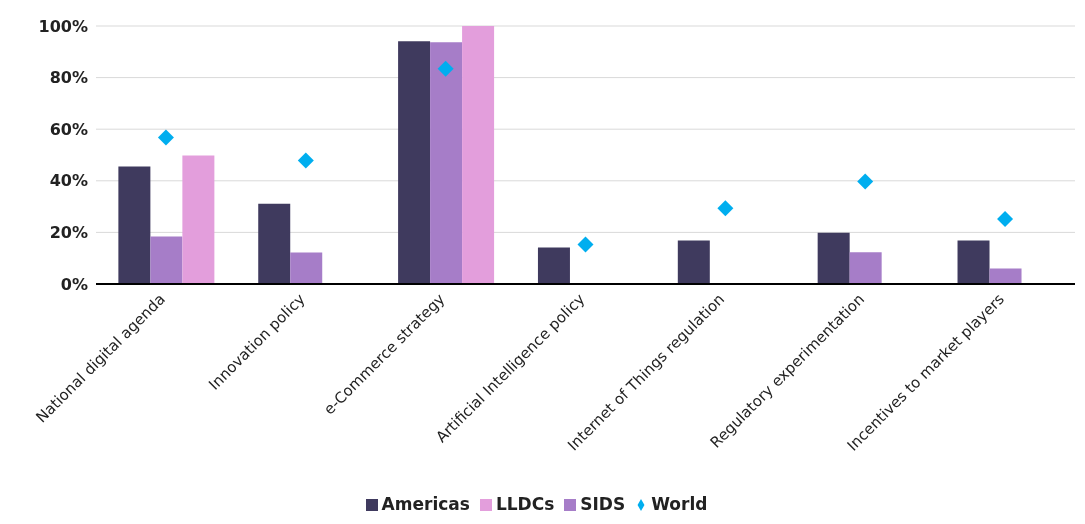 This screenshot has height=524, width=1085. What do you see at coordinates (74, 284) in the screenshot?
I see `y-tick-label: 0%` at bounding box center [74, 284].